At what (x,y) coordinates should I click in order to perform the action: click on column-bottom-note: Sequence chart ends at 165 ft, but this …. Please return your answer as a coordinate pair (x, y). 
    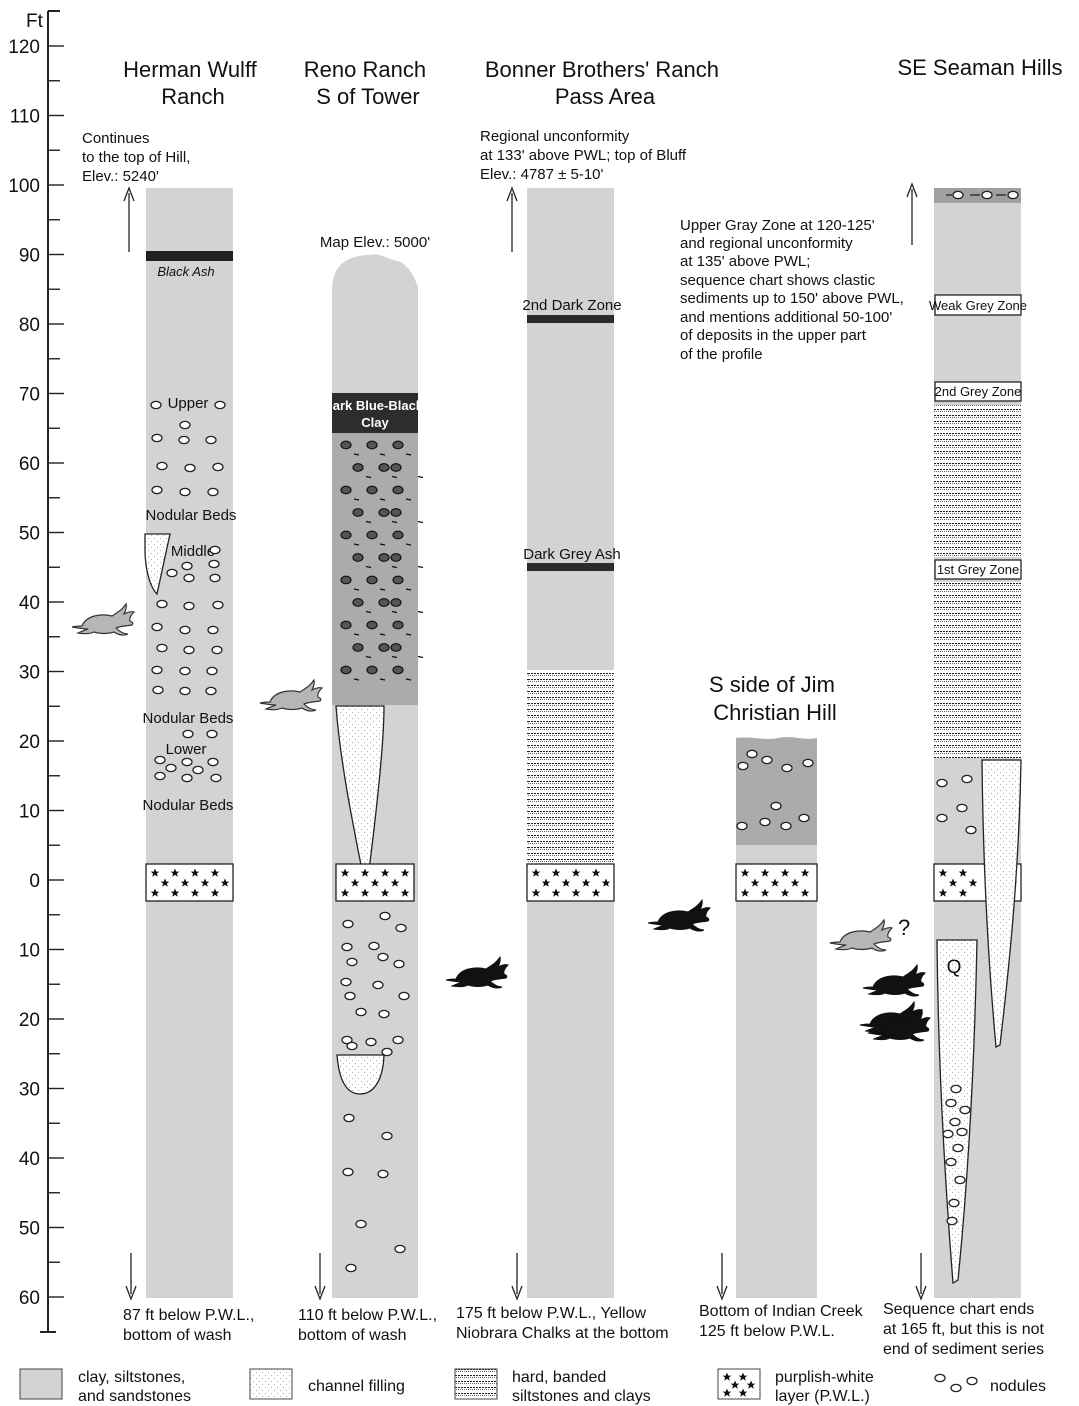
    Looking at the image, I should click on (965, 1329).